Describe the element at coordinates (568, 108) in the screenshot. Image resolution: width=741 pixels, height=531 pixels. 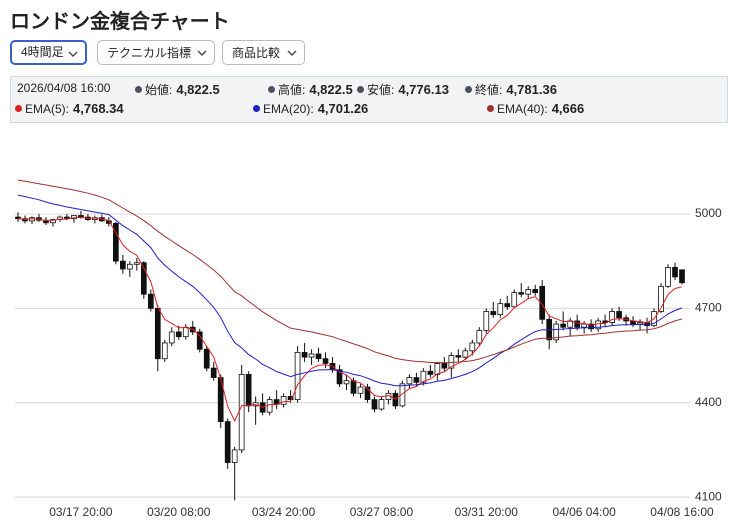
I see `info-value: 4,666` at that location.